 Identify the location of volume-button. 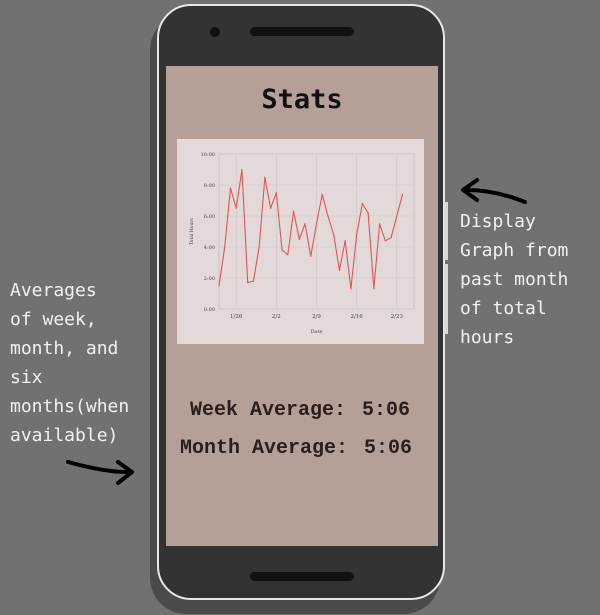
(446, 299).